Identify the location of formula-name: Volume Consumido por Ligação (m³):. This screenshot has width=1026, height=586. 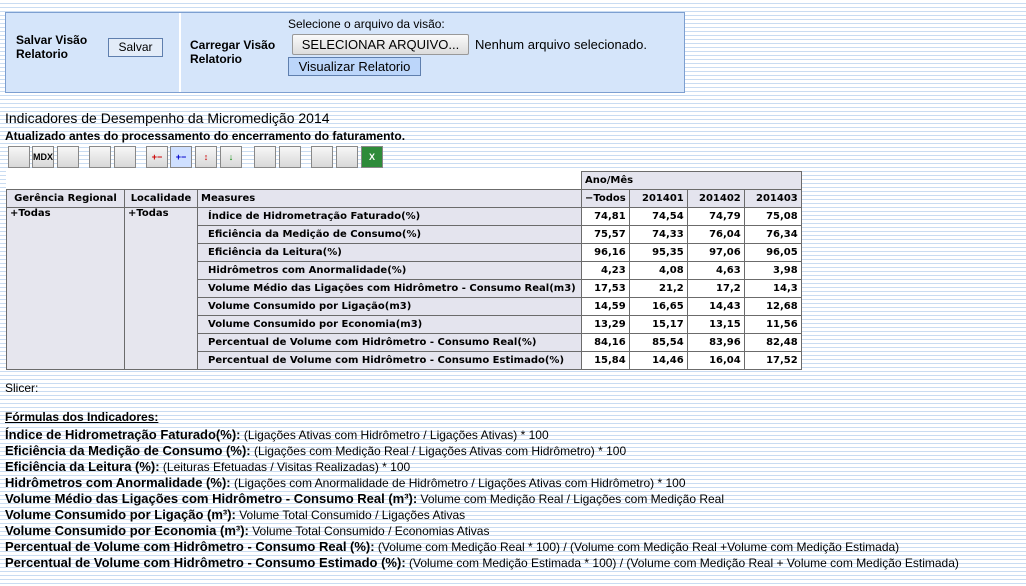
(120, 514).